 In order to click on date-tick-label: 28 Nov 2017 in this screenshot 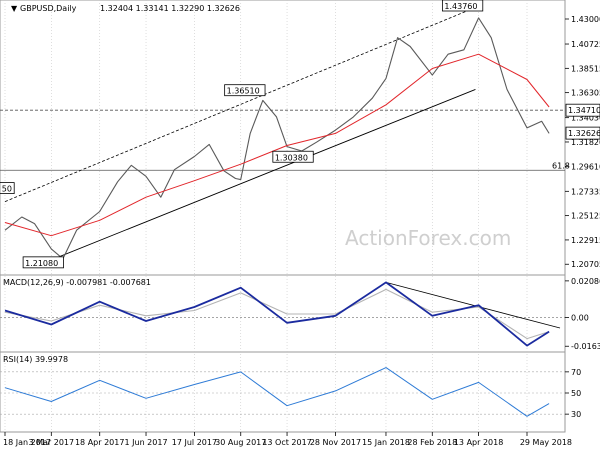, I will do `click(335, 442)`.